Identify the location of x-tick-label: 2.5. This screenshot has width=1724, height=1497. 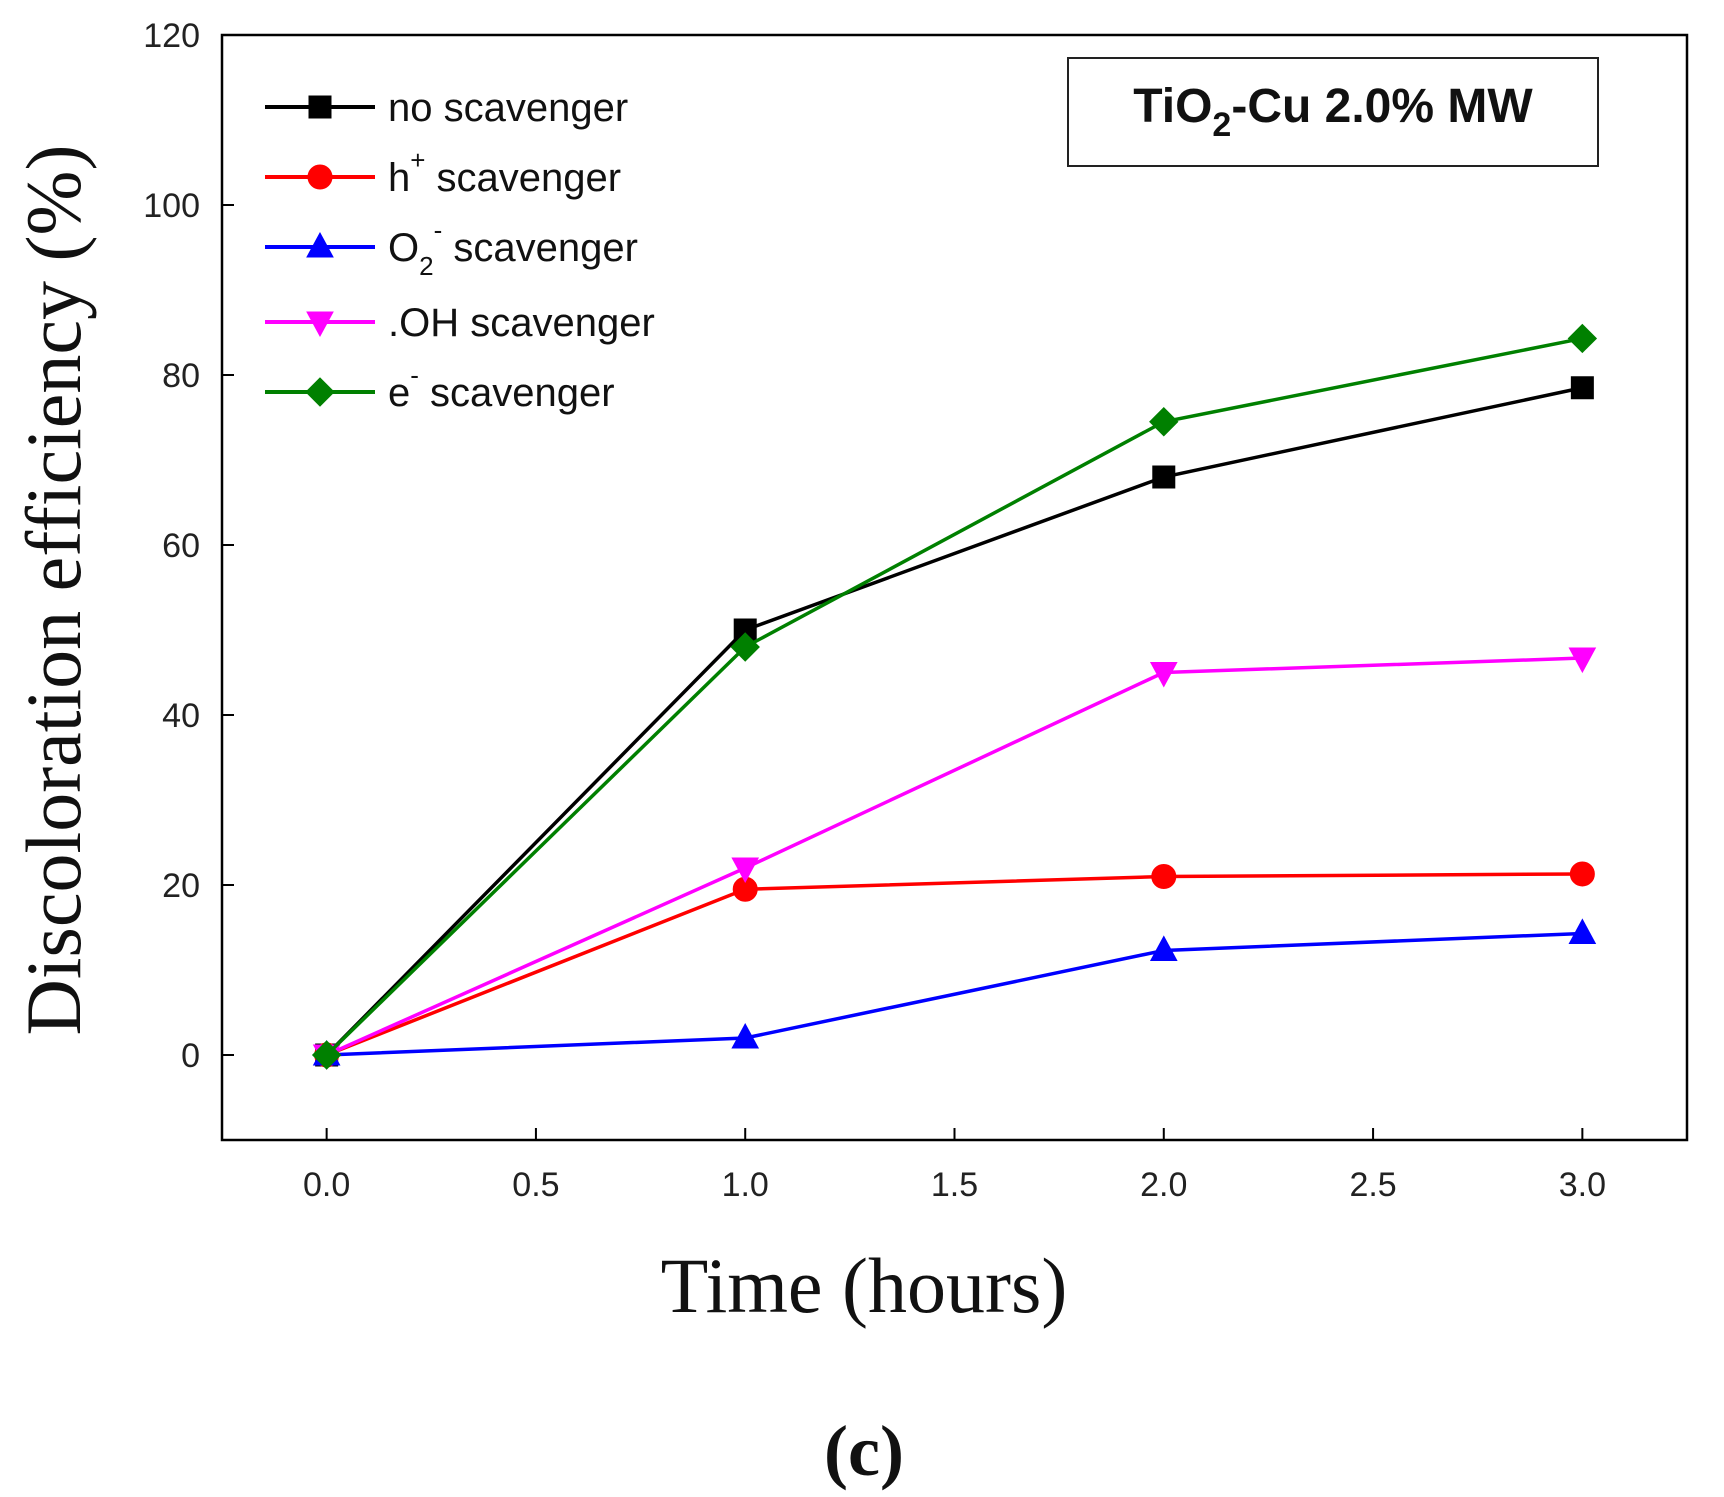
(1372, 1185).